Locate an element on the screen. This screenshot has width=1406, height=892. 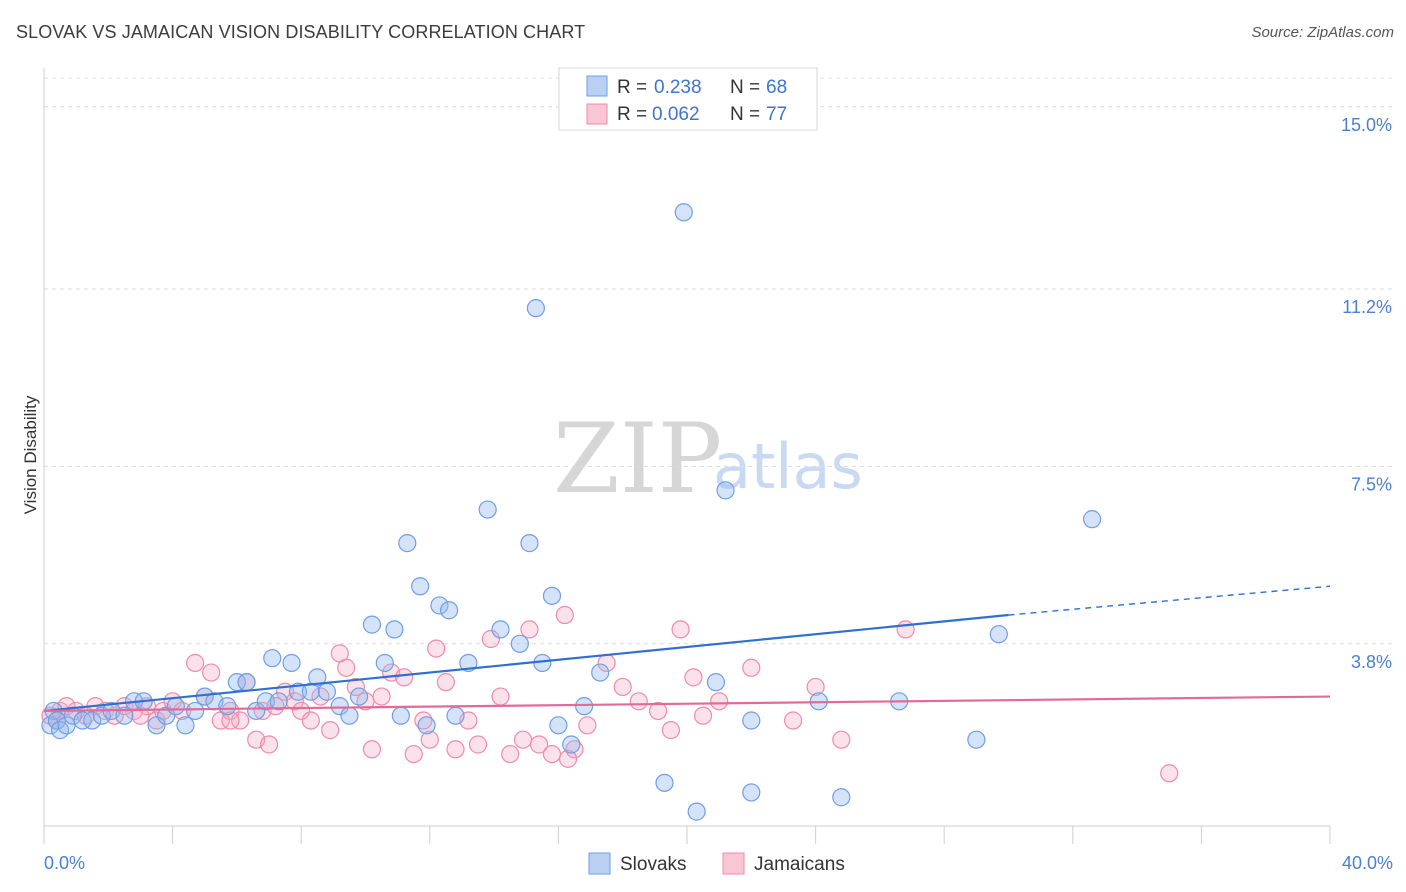
y-tick-label: 3.8% is located at coordinates (1371, 662).